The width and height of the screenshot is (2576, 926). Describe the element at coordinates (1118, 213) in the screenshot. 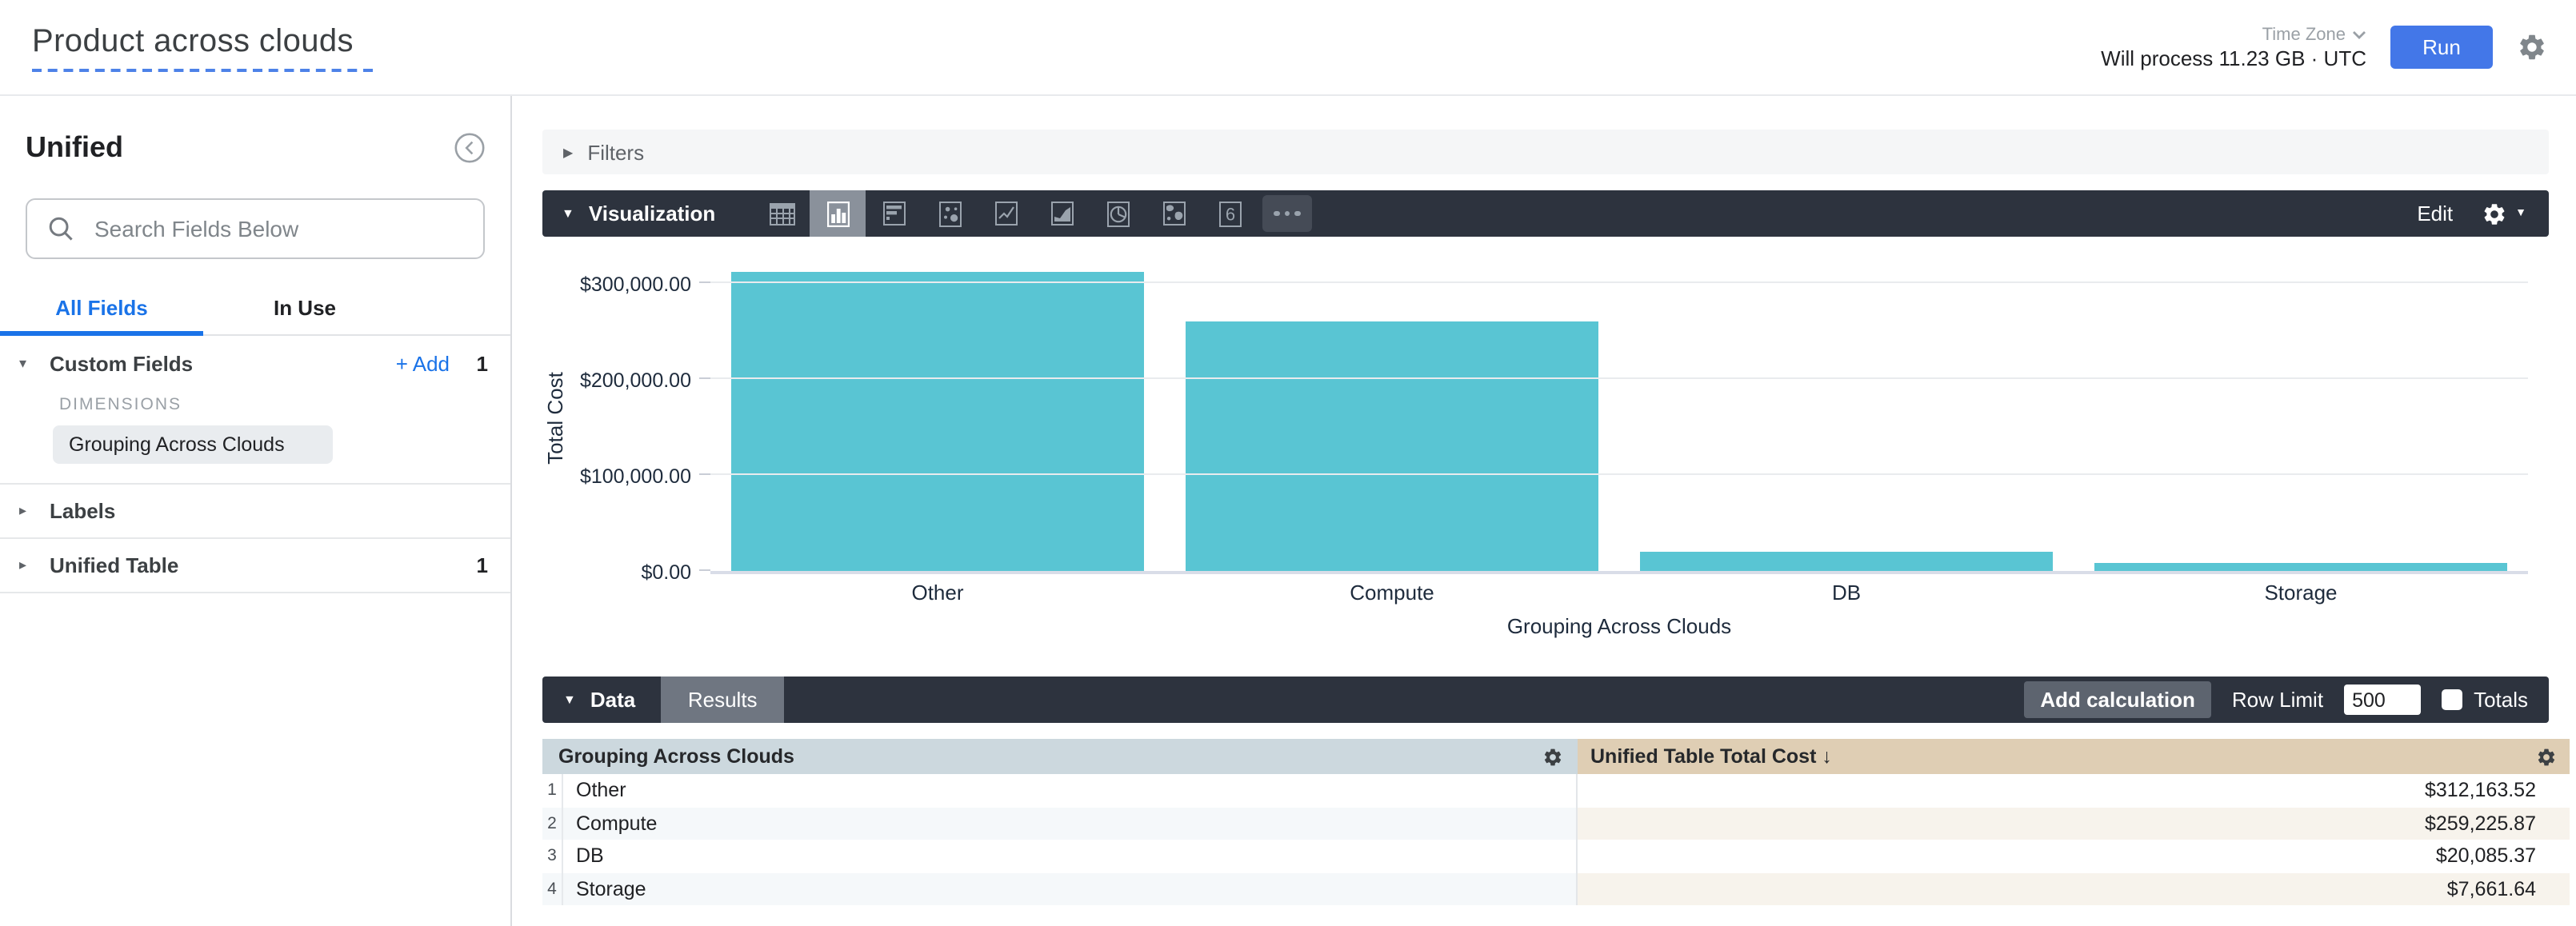

I see `pie-chart-icon` at that location.